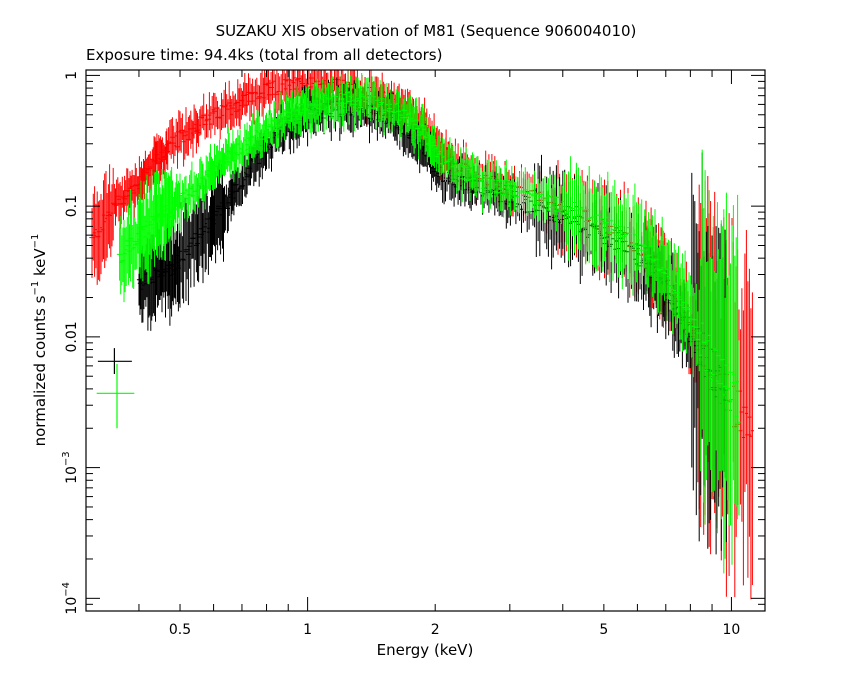  I want to click on x-tick-label: 0.5, so click(180, 630).